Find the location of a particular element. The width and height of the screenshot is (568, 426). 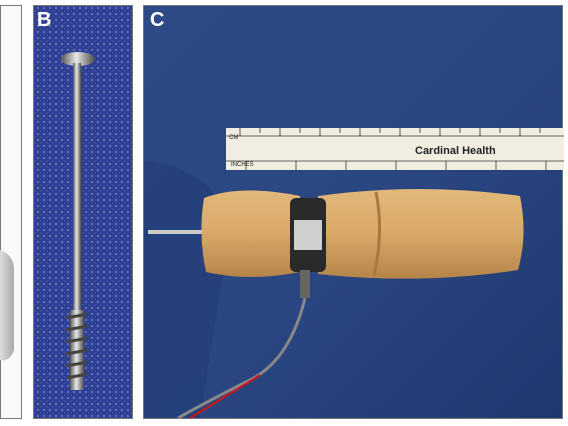

ruler: CM INCHES Cardinal Health is located at coordinates (395, 149).